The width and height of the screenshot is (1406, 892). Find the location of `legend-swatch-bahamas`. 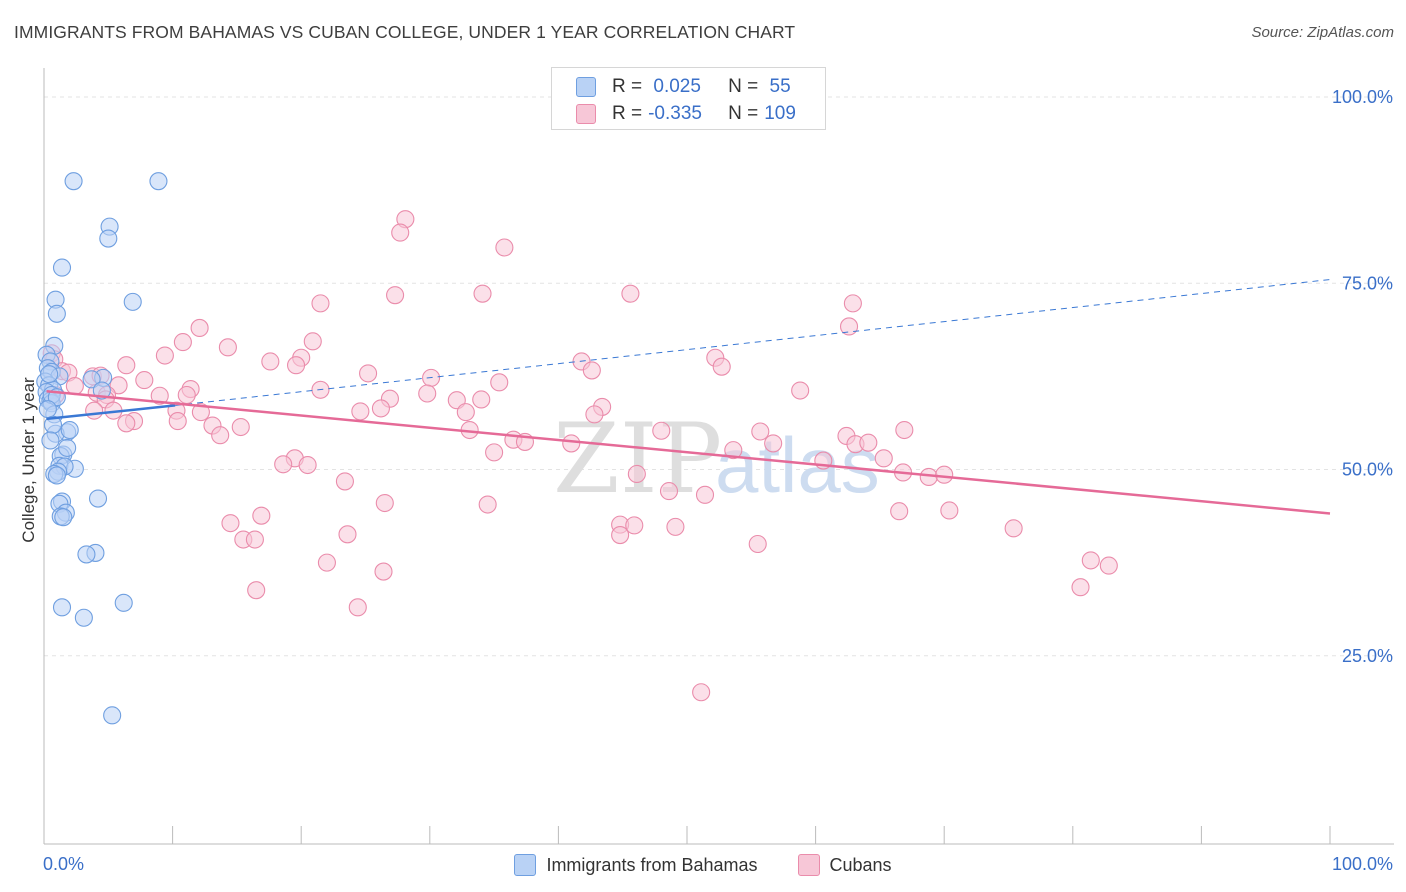

legend-swatch-bahamas is located at coordinates (525, 865).